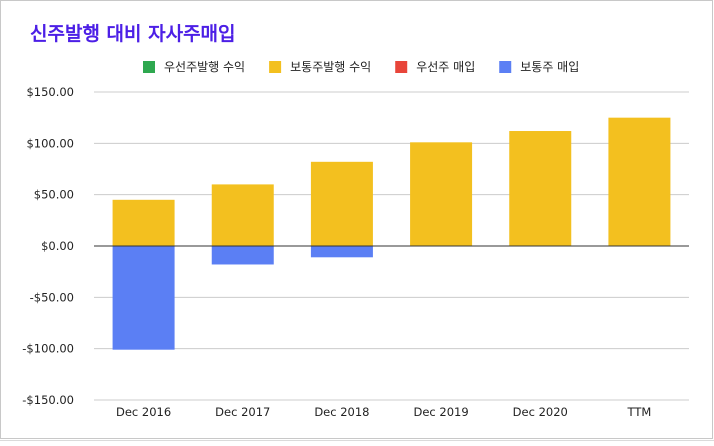  What do you see at coordinates (549, 67) in the screenshot?
I see `legend-label: 보통주 매입` at bounding box center [549, 67].